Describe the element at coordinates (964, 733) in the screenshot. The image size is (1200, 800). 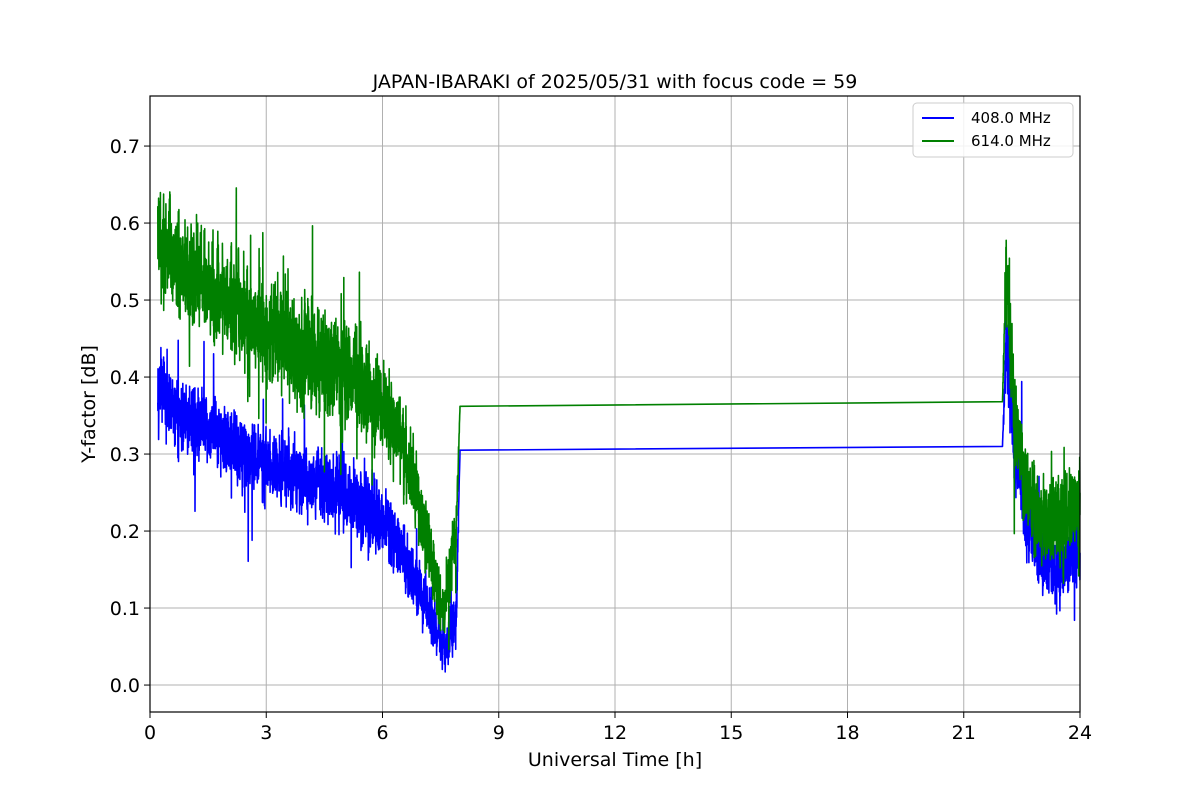
I see `x-tick-label: 21` at that location.